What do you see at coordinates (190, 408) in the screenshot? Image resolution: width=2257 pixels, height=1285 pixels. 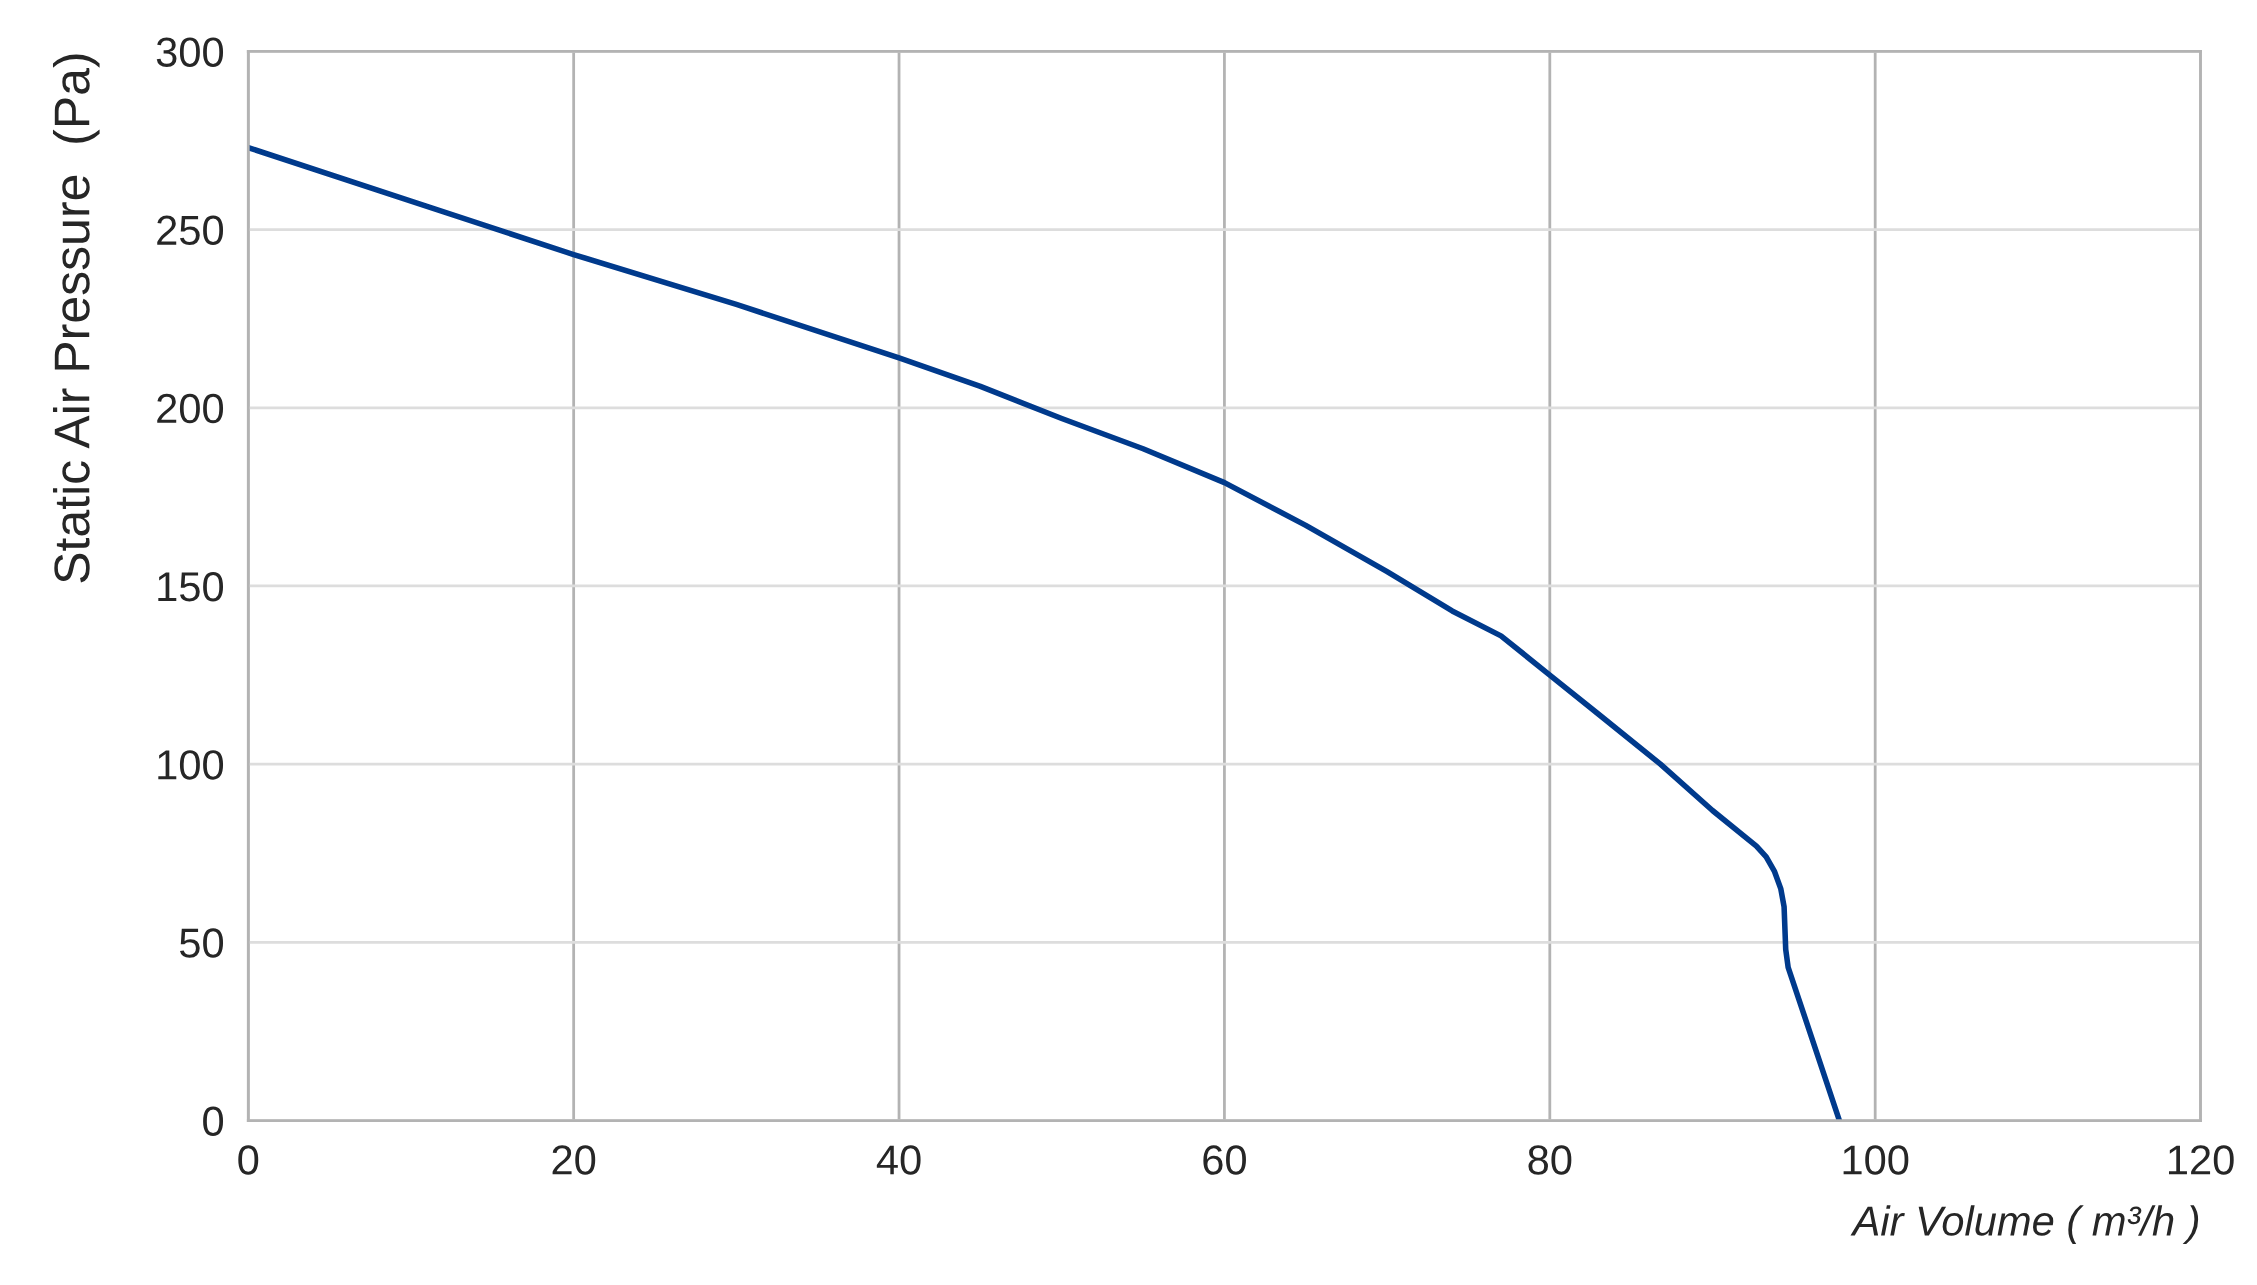 I see `y-tick-label: 200` at bounding box center [190, 408].